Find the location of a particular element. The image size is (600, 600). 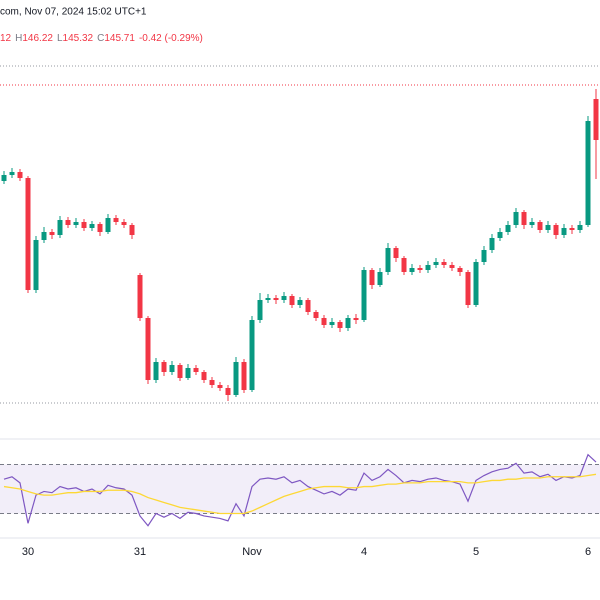

ohlc-label: C is located at coordinates (100, 38).